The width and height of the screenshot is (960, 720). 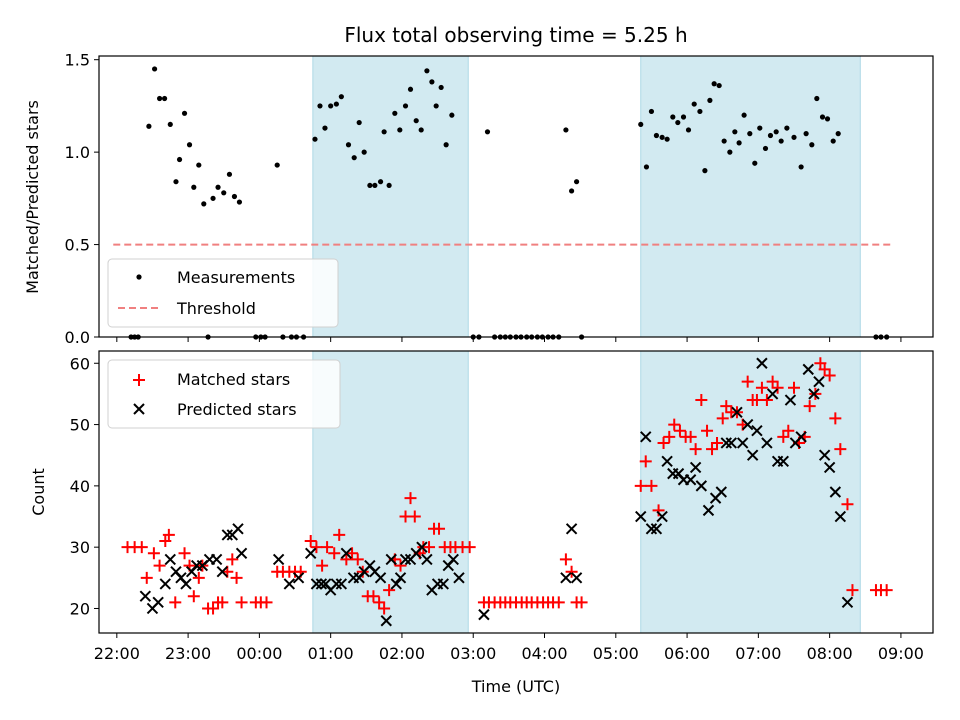 What do you see at coordinates (32, 197) in the screenshot?
I see `top-y-axis-label: Matched/Predicted stars` at bounding box center [32, 197].